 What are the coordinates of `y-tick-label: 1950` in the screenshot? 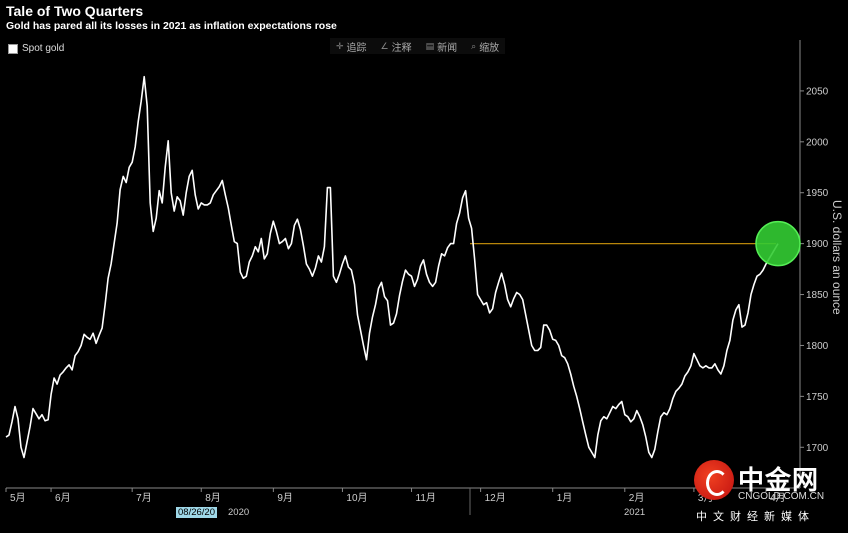 It's located at (817, 193).